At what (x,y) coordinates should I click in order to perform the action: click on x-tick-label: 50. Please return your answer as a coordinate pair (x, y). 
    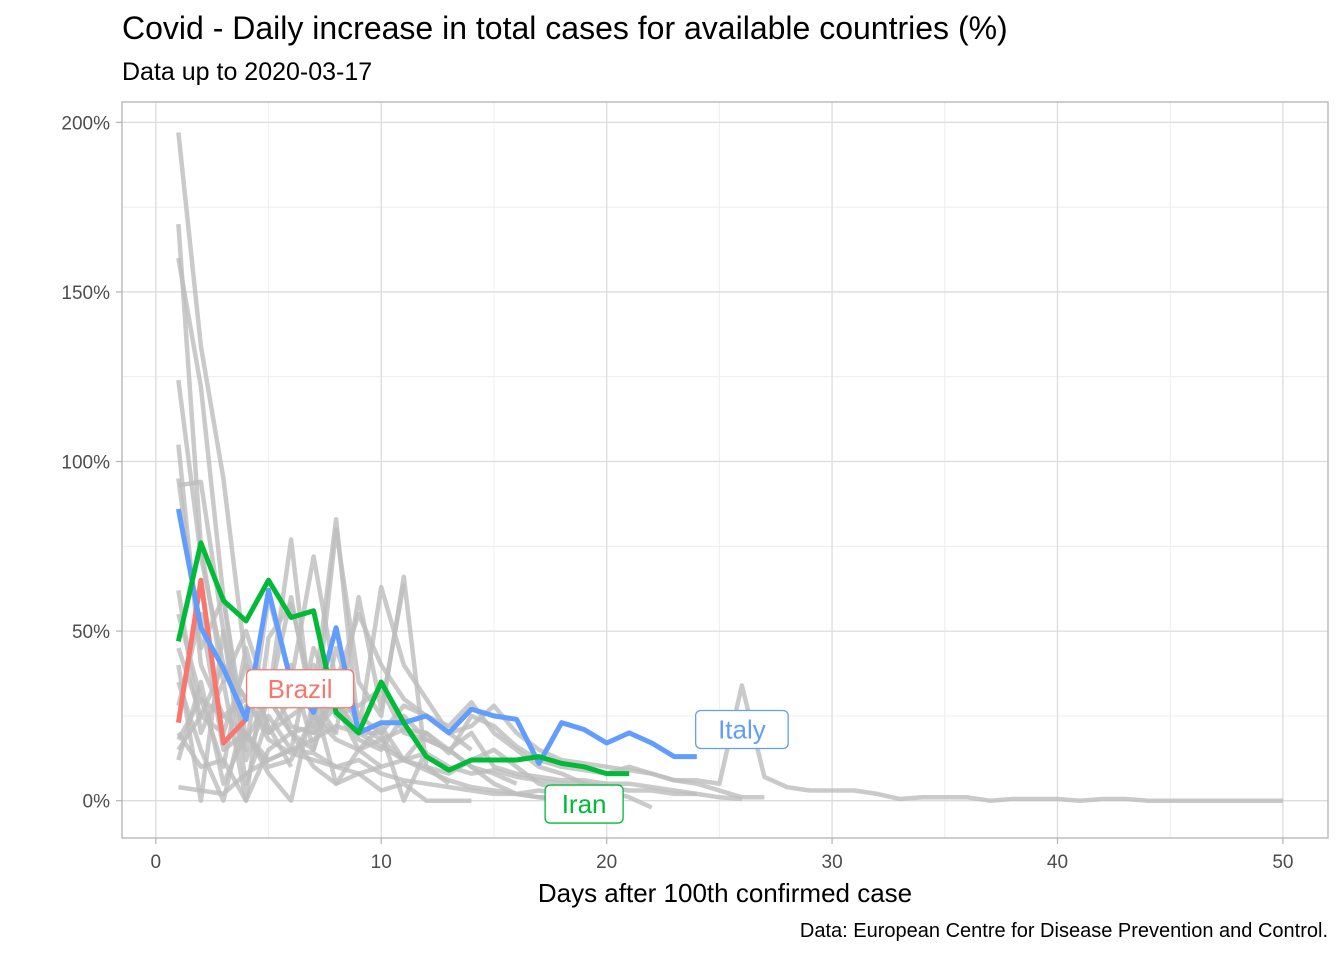
    Looking at the image, I should click on (1282, 862).